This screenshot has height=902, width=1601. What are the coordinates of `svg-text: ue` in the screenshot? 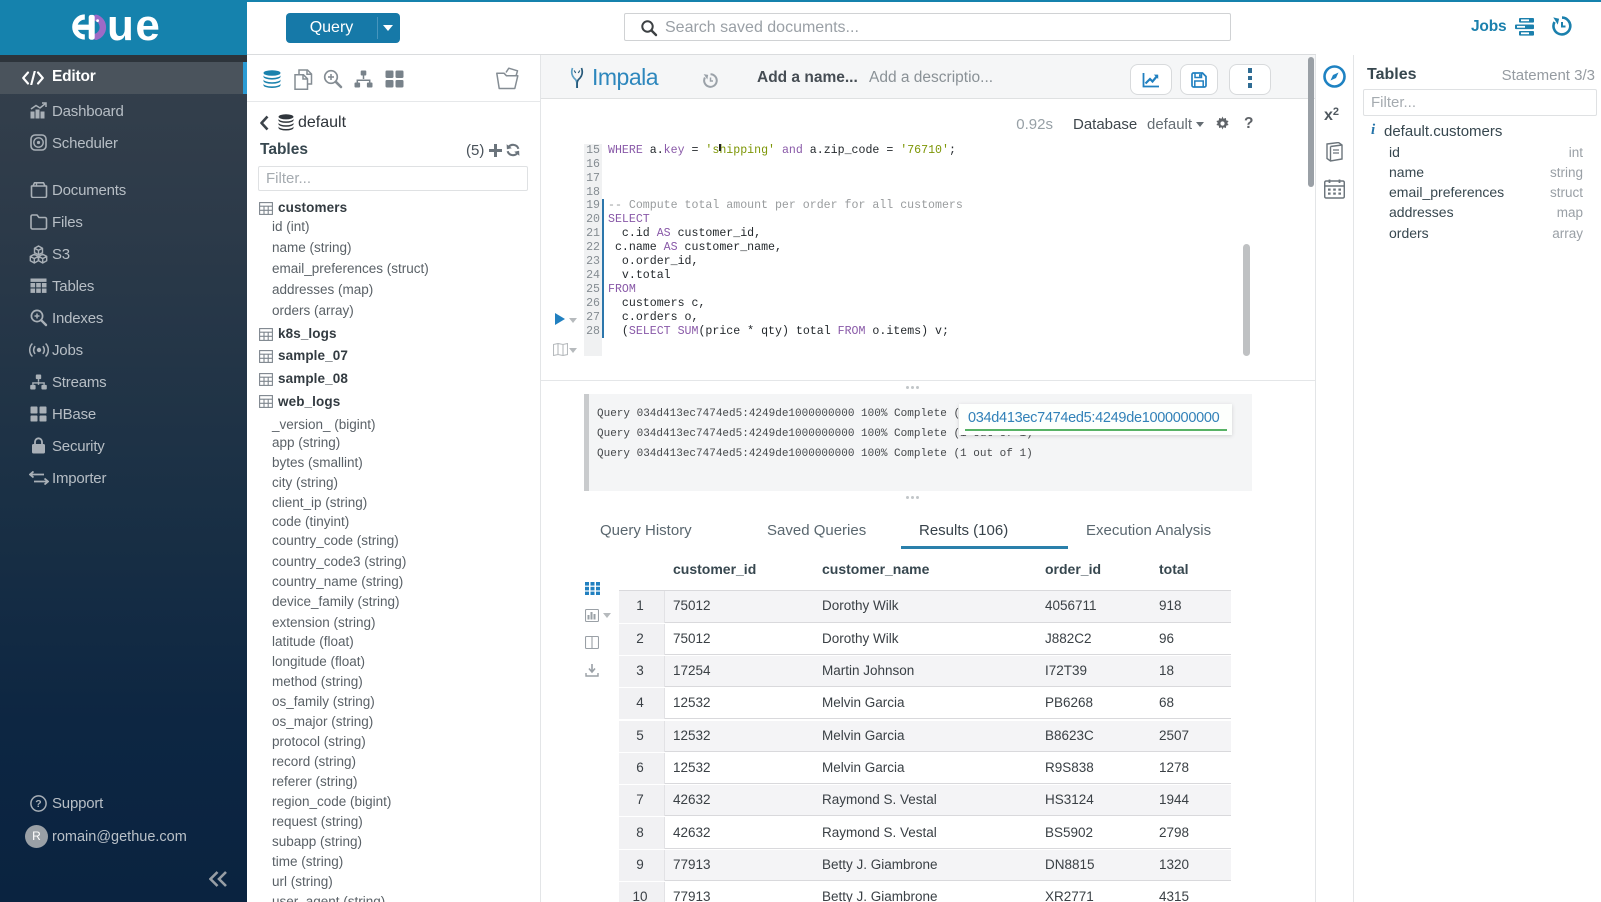 It's located at (134, 28).